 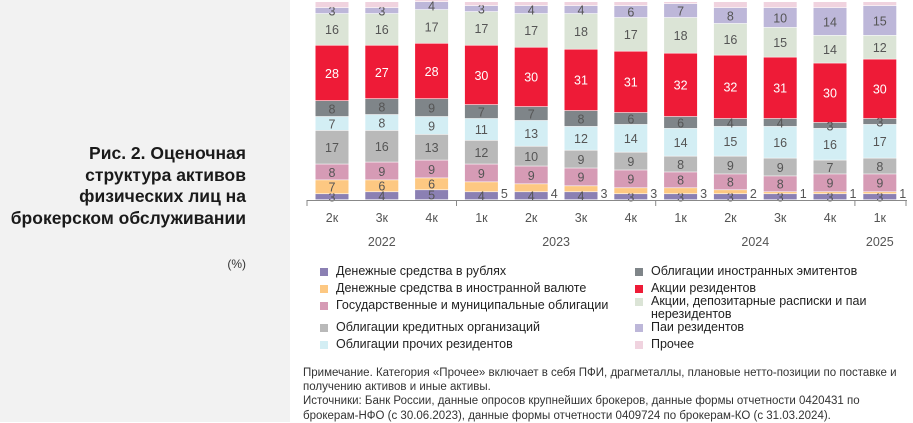 I want to click on data-label: 15, so click(x=730, y=142).